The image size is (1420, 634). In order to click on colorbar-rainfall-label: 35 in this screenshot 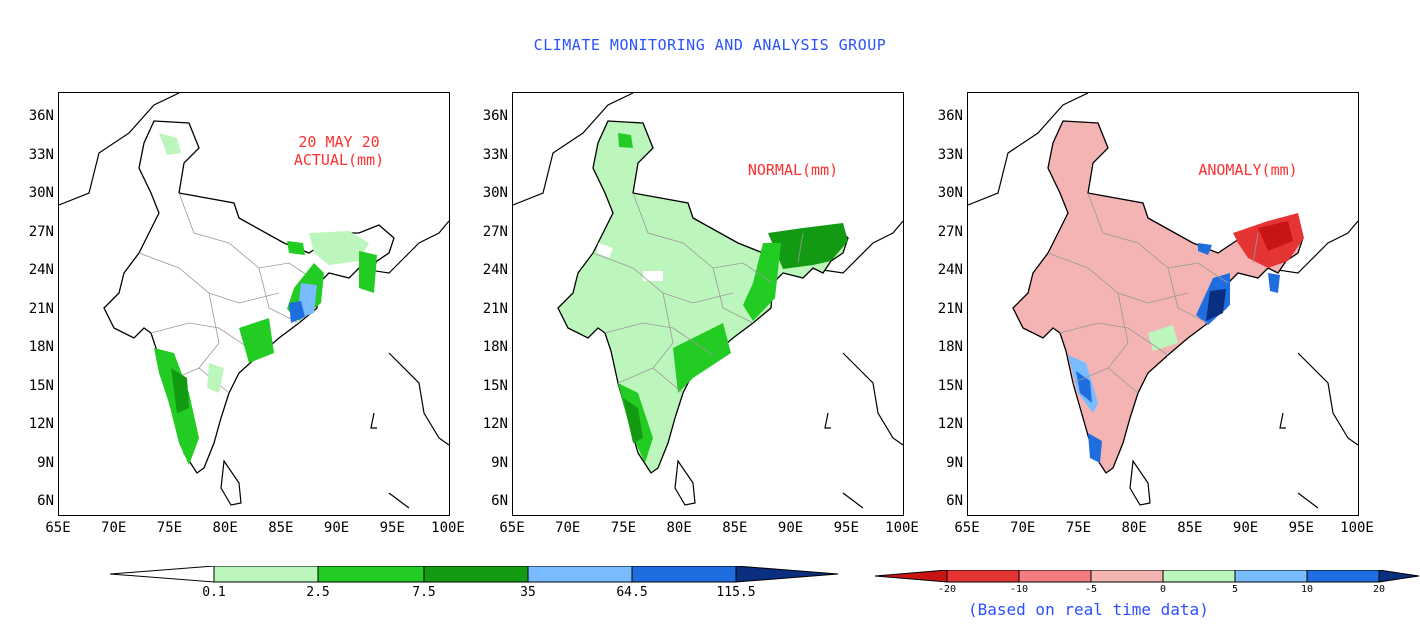, I will do `click(528, 592)`.